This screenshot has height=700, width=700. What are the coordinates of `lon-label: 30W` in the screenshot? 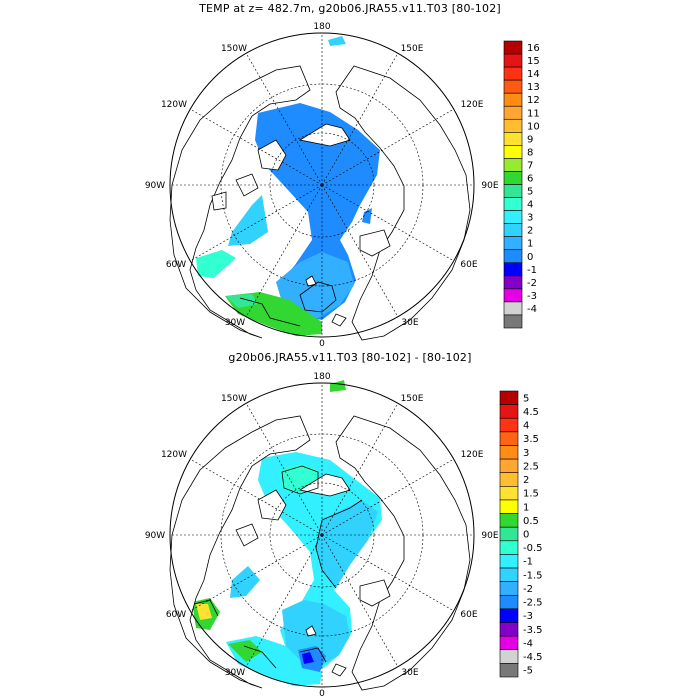 It's located at (235, 673).